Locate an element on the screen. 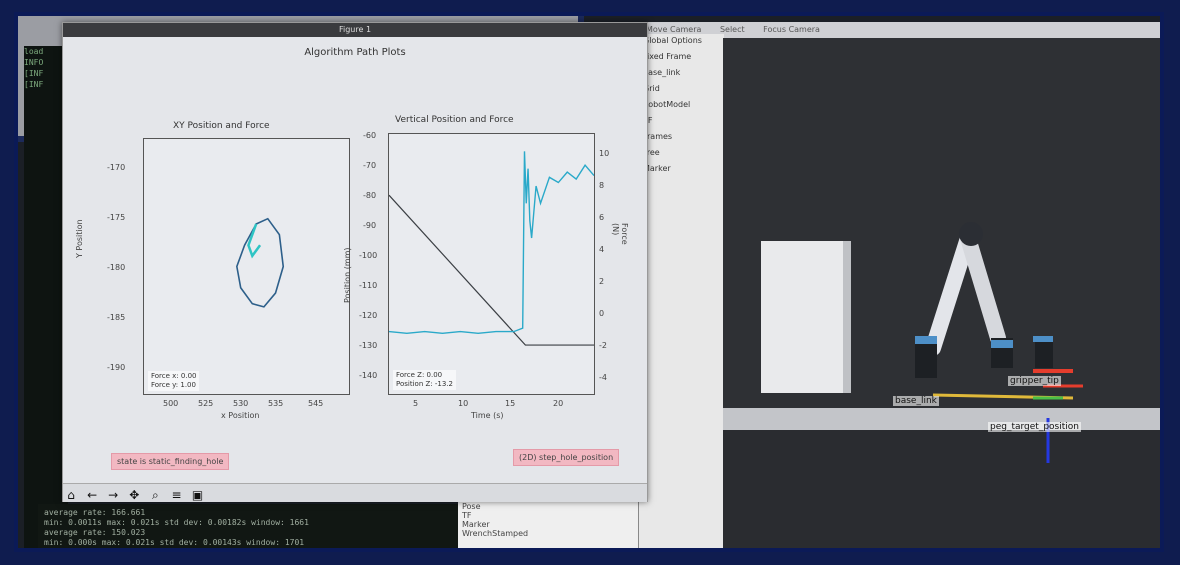  display-item: base_link is located at coordinates (662, 72).